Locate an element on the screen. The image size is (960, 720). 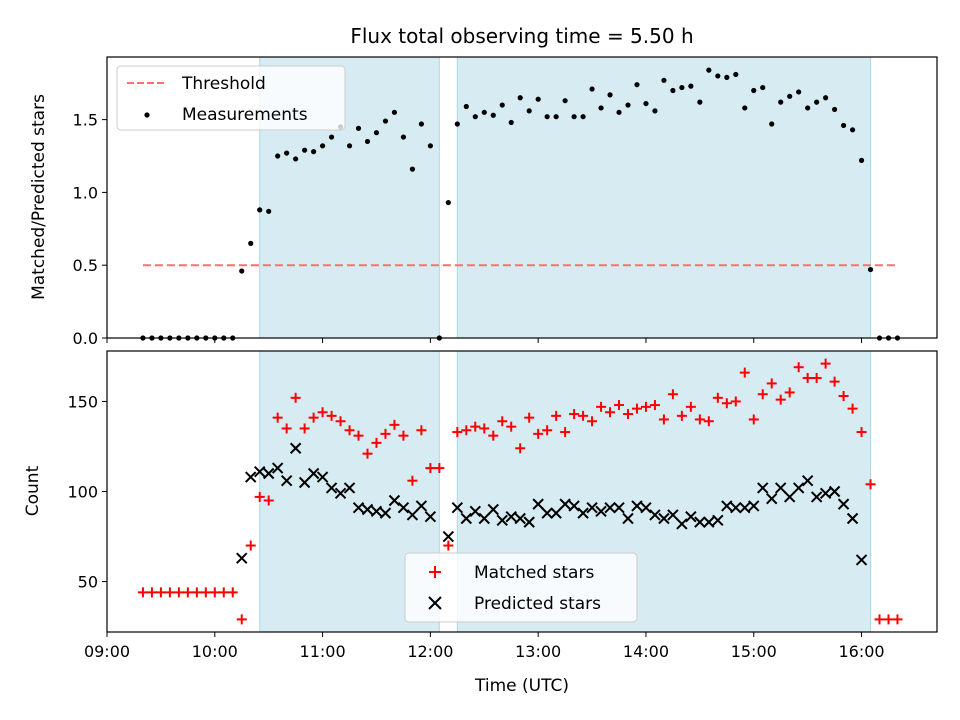
x-tick-label: 13:00 is located at coordinates (538, 651).